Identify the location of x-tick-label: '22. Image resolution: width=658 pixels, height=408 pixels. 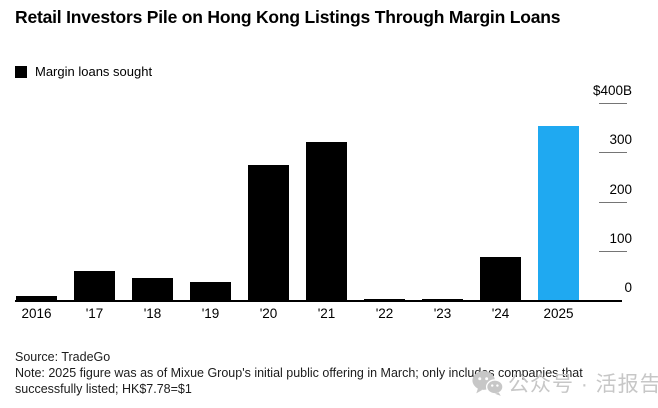
(384, 313).